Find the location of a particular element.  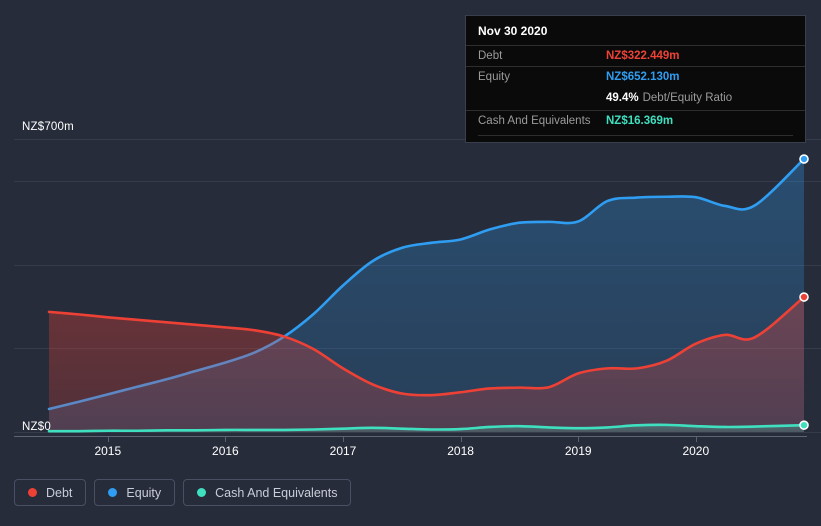

tooltip-cash-key: Cash And Equivalents is located at coordinates (534, 121).